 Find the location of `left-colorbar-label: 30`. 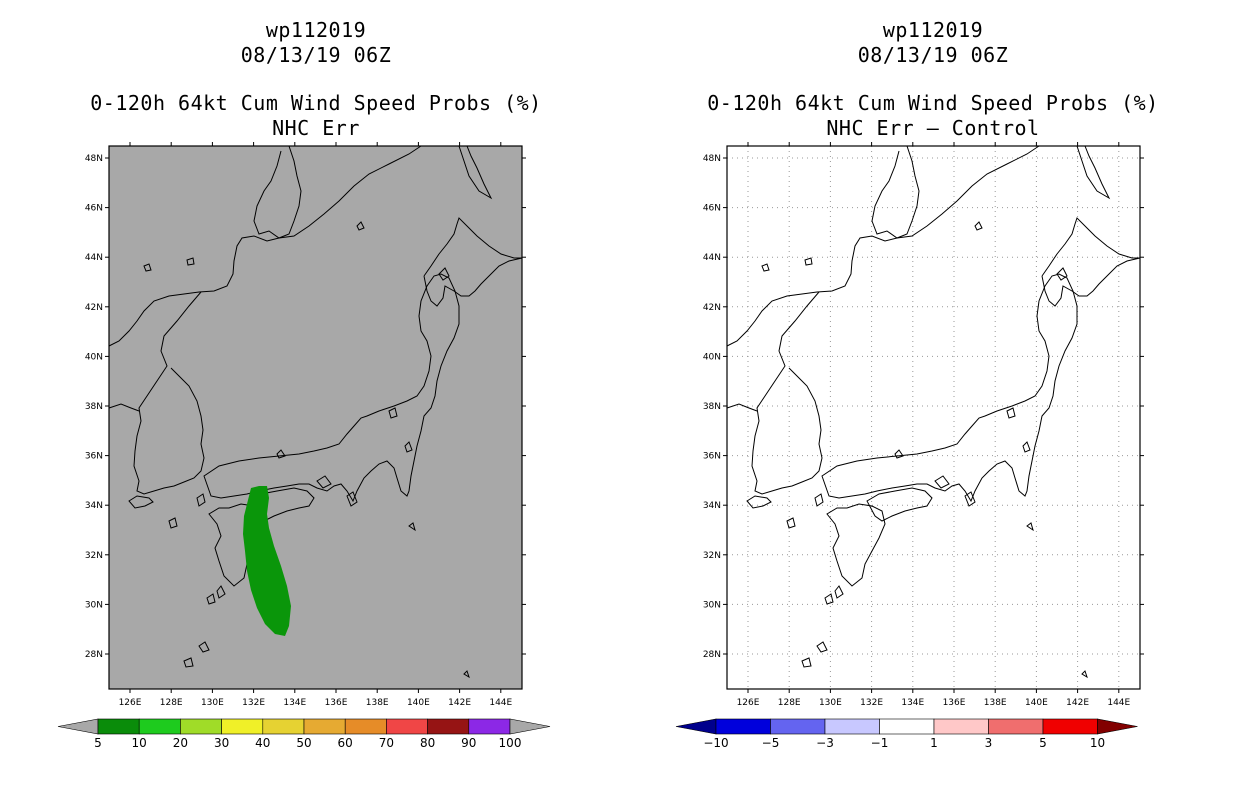

left-colorbar-label: 30 is located at coordinates (221, 743).